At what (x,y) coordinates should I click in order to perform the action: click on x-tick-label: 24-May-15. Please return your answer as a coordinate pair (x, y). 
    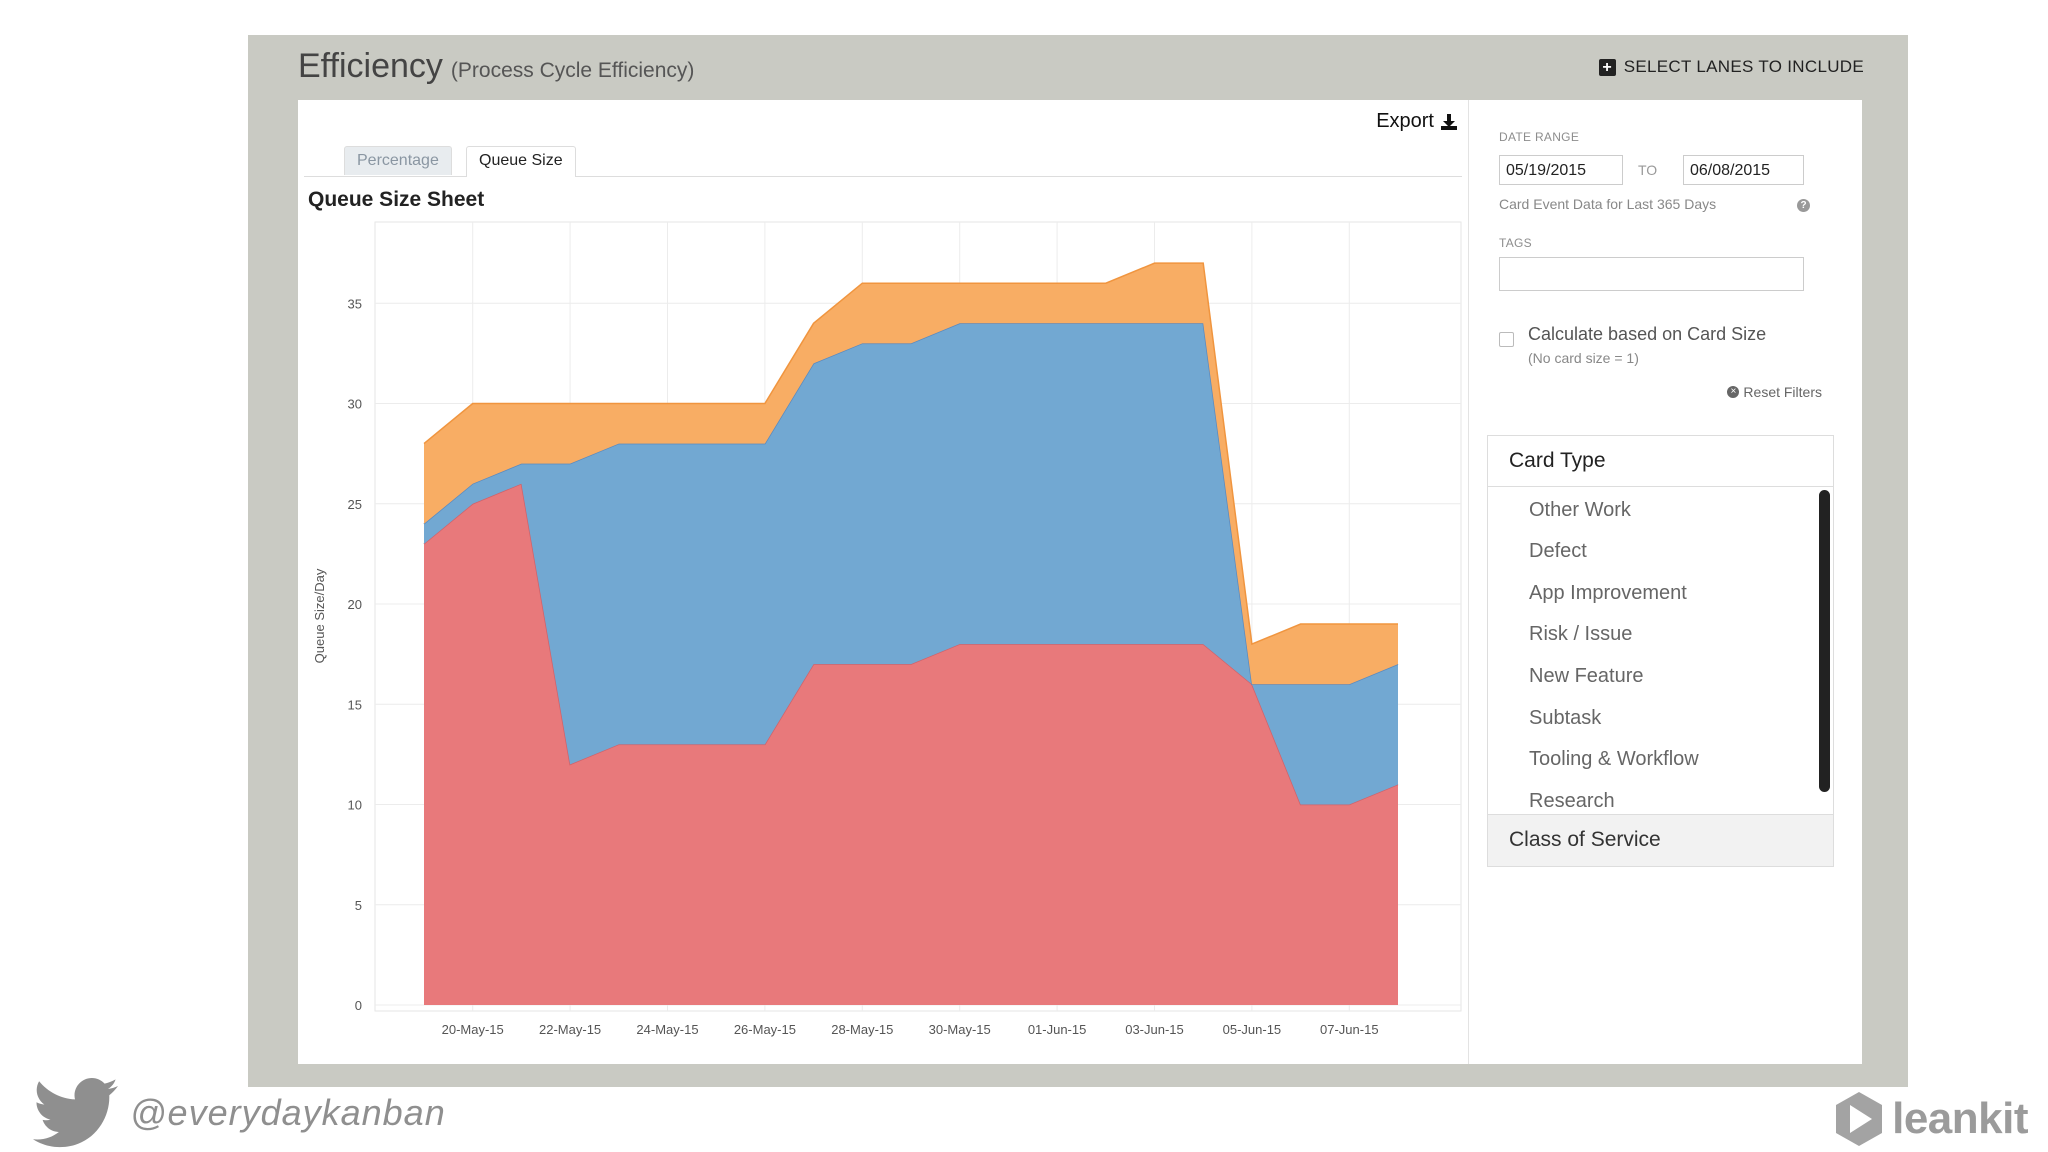
    Looking at the image, I should click on (667, 1029).